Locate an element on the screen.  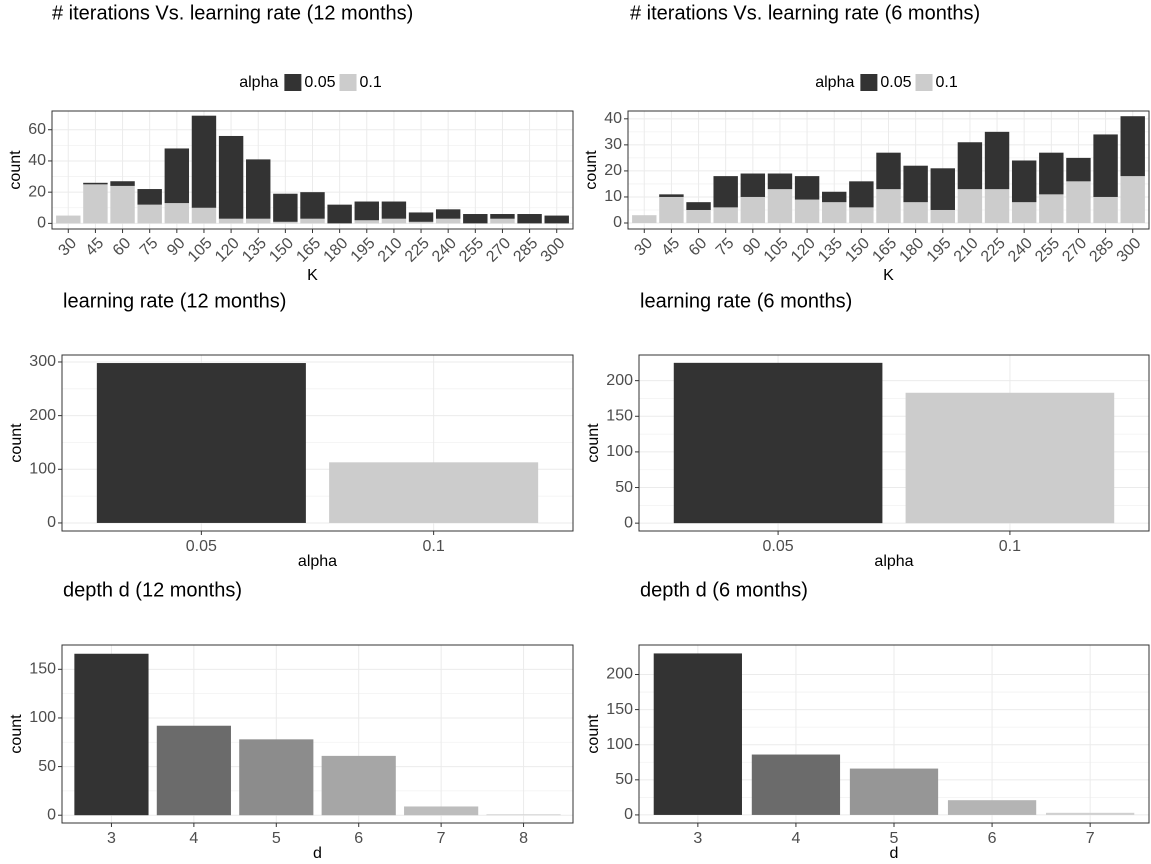
x-tick-label: 150 is located at coordinates (281, 250).